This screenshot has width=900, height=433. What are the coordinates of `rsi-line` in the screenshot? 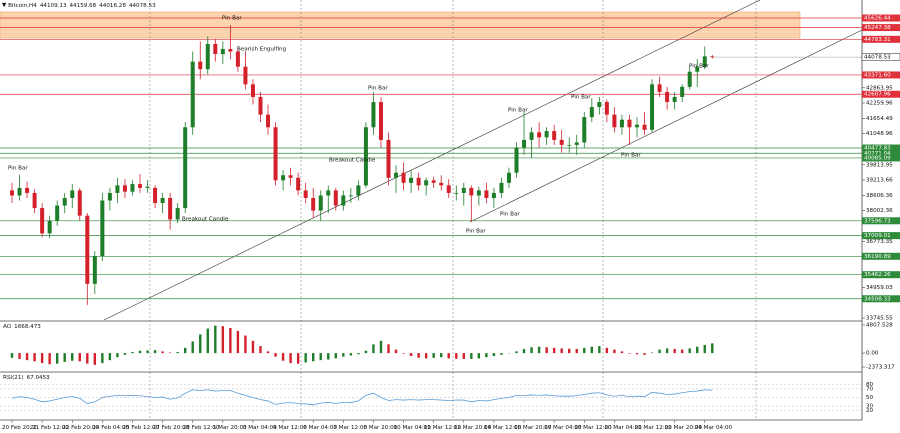 It's located at (362, 397).